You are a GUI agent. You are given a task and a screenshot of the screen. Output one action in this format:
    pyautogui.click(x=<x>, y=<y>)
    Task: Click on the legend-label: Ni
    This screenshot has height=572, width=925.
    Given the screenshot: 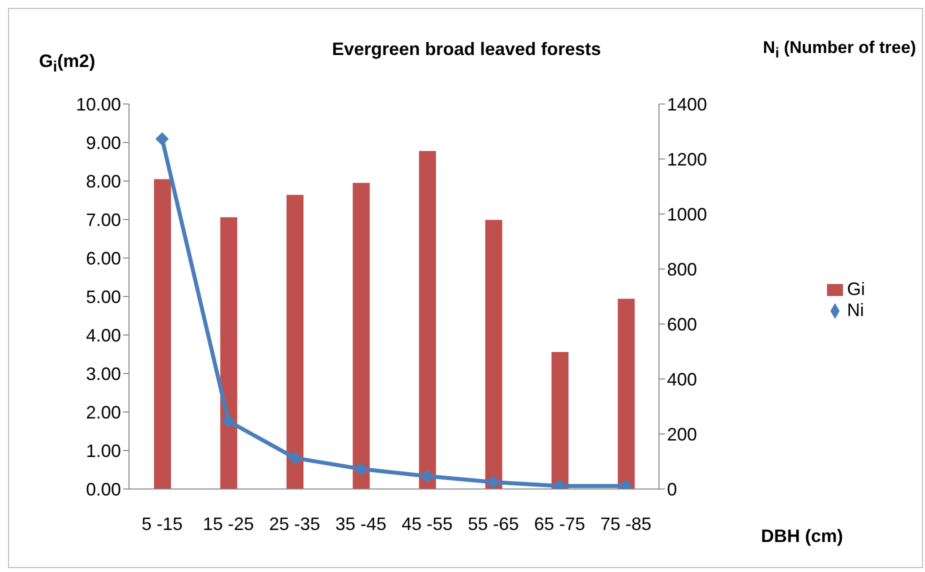 What is the action you would take?
    pyautogui.click(x=855, y=310)
    